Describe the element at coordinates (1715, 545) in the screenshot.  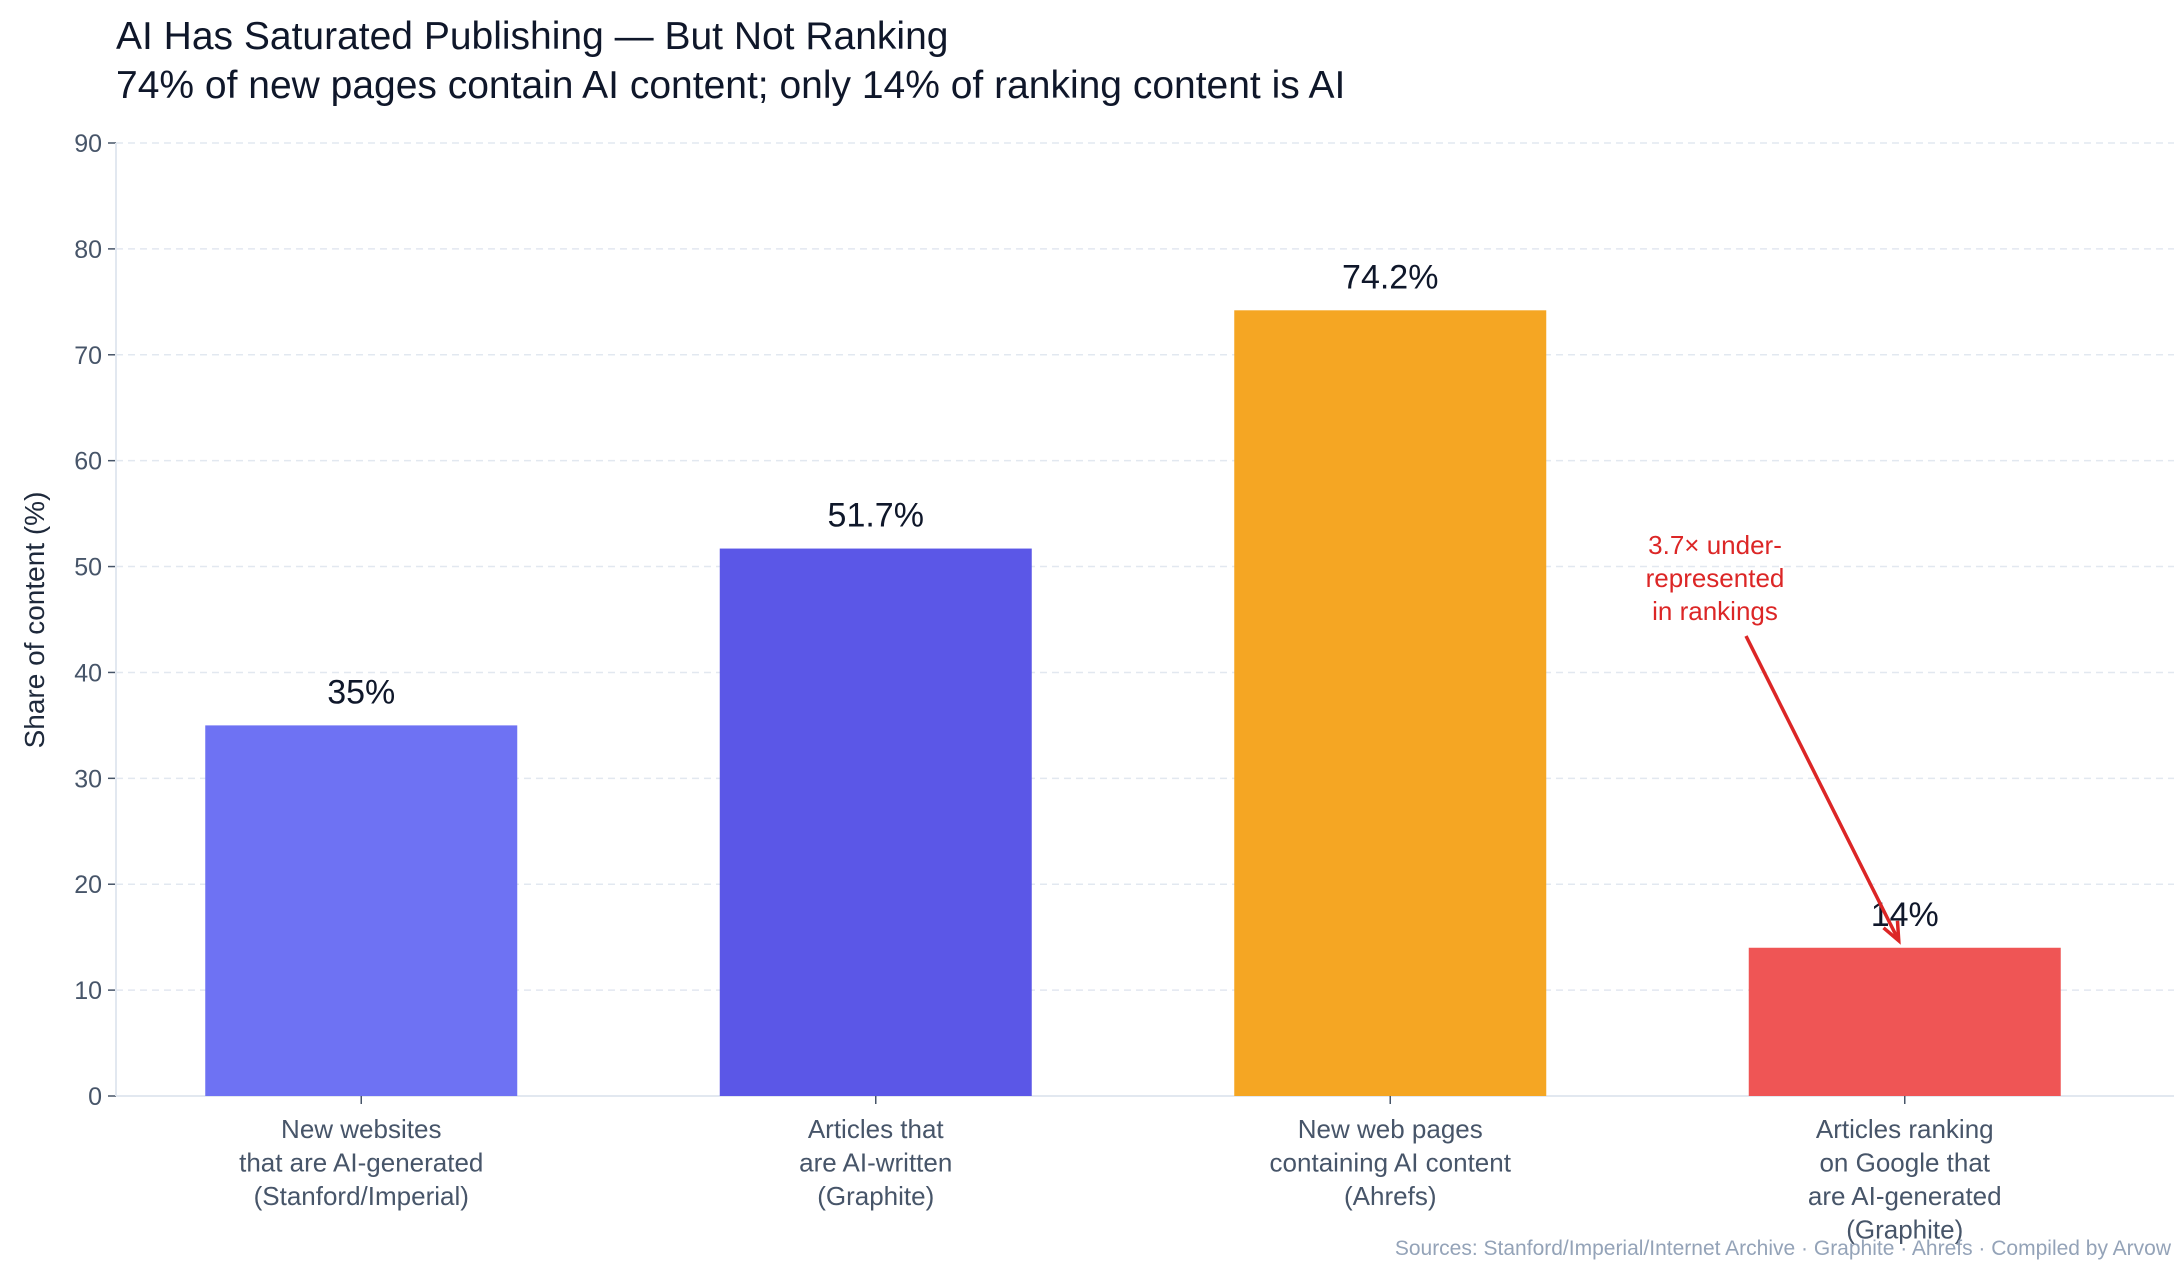
I see `annotation-text: 3.7× under-` at that location.